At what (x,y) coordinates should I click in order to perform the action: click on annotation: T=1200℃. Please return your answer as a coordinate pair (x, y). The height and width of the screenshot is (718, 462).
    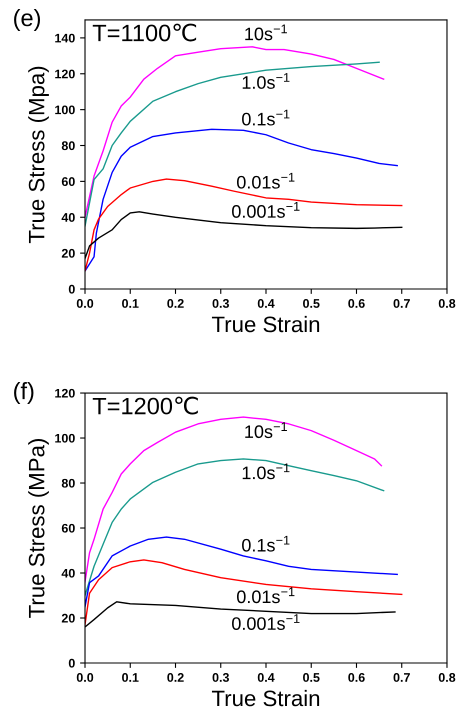
    Looking at the image, I should click on (145, 405).